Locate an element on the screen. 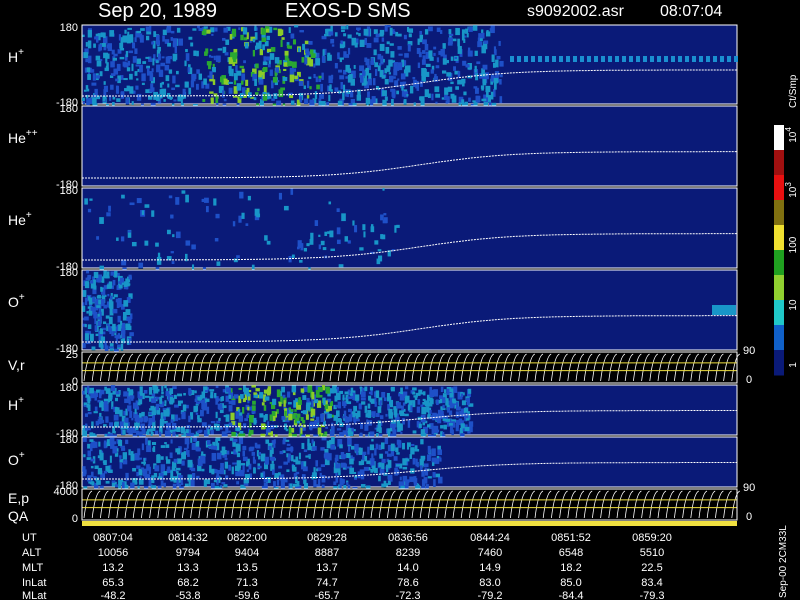  footer-value: 14.0 is located at coordinates (407, 568).